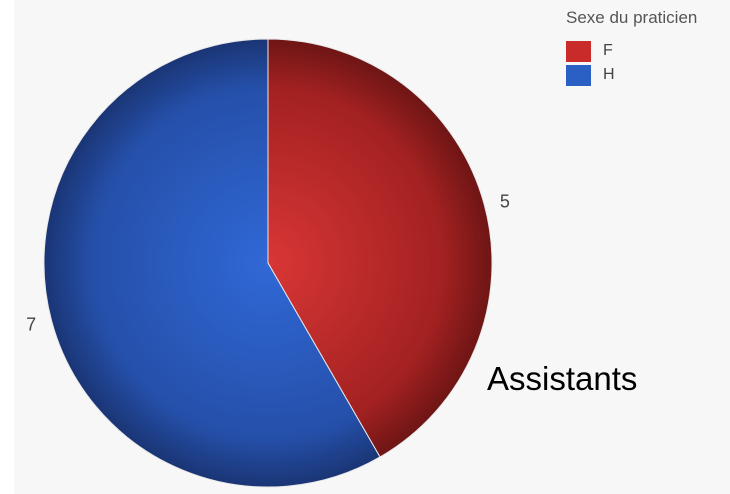 The height and width of the screenshot is (494, 730). Describe the element at coordinates (609, 74) in the screenshot. I see `legend-label-h: H` at that location.